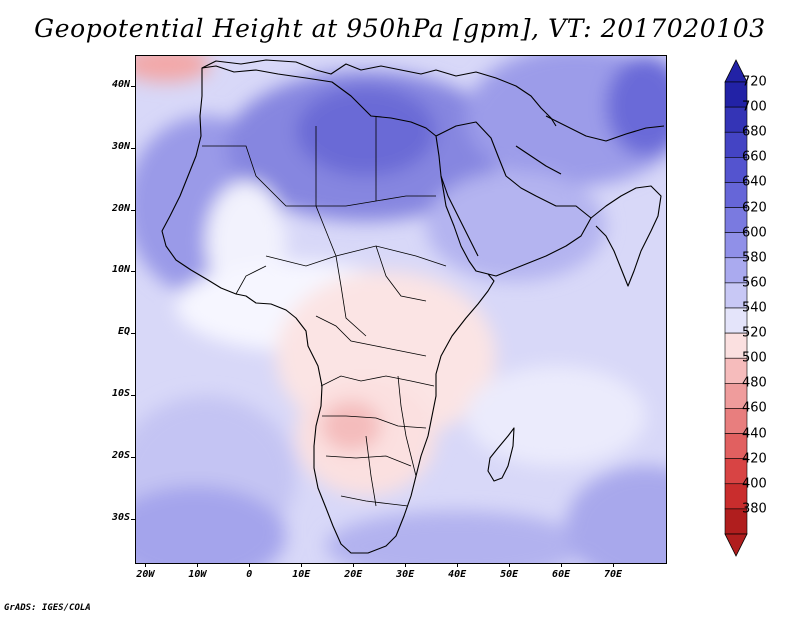  What do you see at coordinates (736, 308) in the screenshot?
I see `colorbar` at bounding box center [736, 308].